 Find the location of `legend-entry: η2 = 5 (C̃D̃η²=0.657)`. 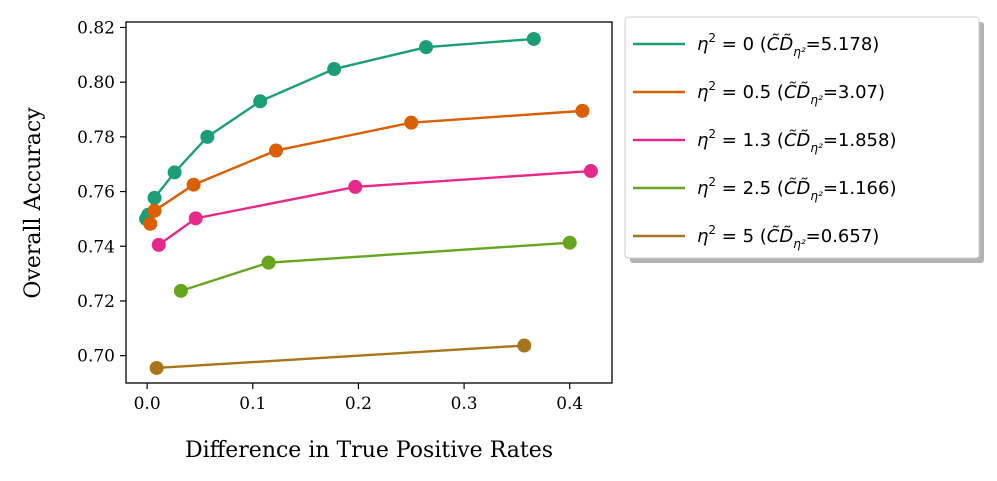

legend-entry: η2 = 5 (C̃D̃η²=0.657) is located at coordinates (756, 237).